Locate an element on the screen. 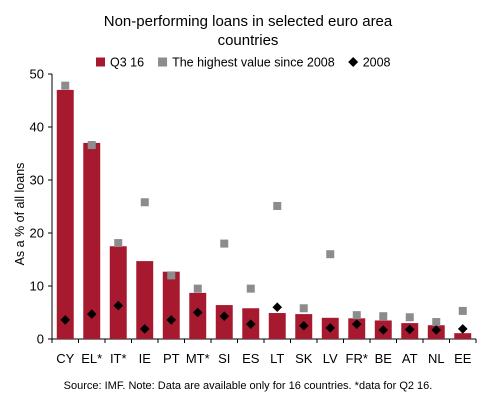  marker-2008-SK is located at coordinates (303, 325).